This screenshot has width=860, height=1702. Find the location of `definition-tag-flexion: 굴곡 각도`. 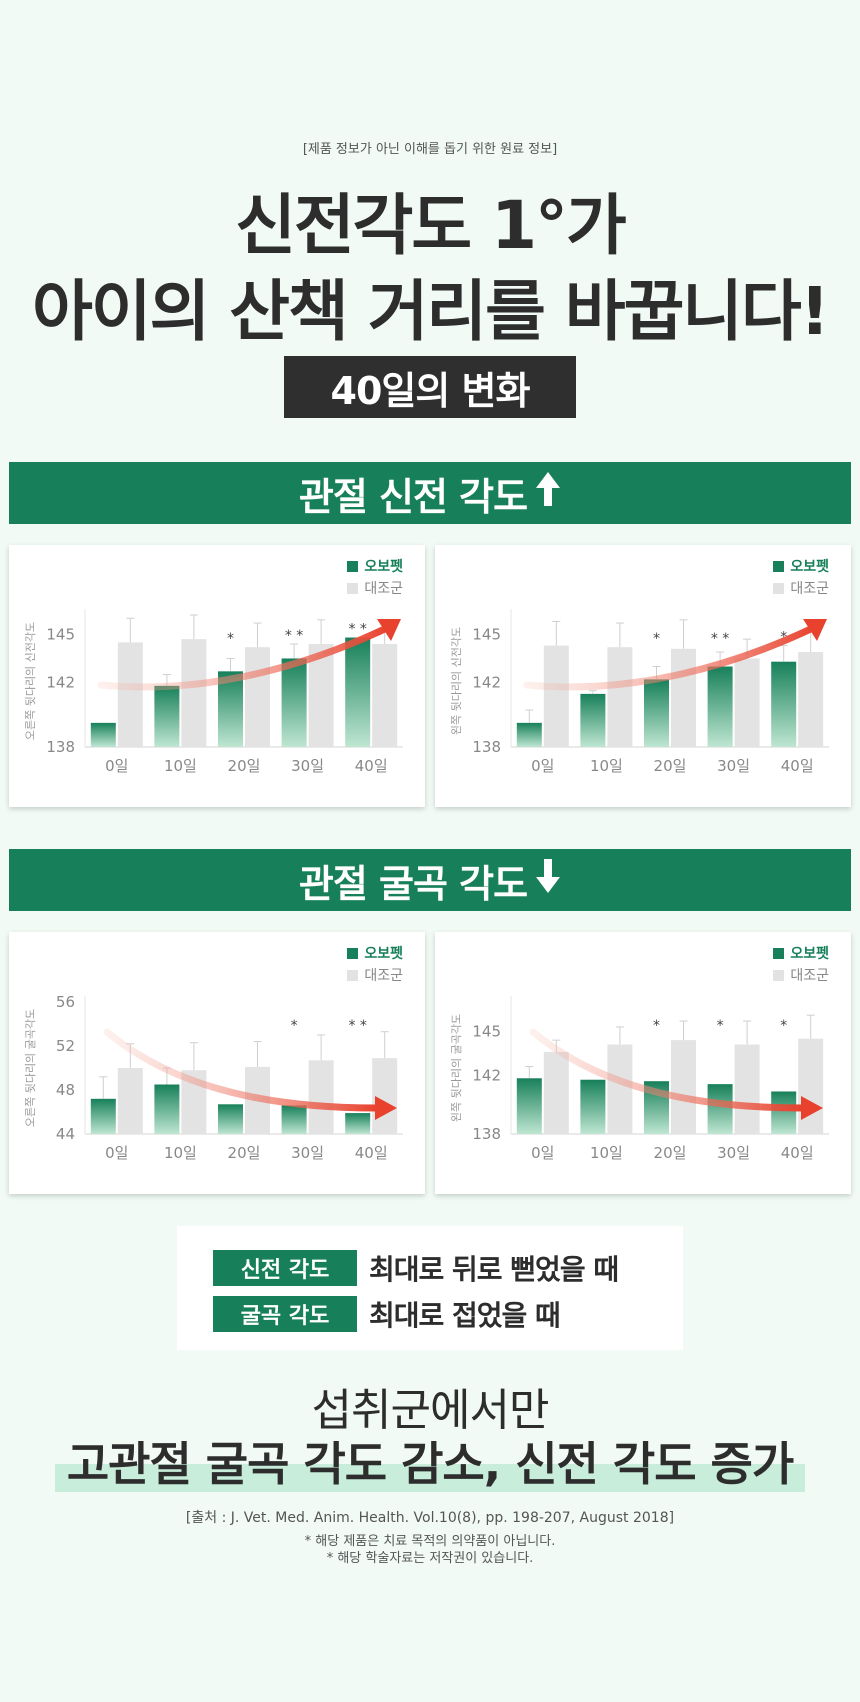

definition-tag-flexion: 굴곡 각도 is located at coordinates (285, 1314).